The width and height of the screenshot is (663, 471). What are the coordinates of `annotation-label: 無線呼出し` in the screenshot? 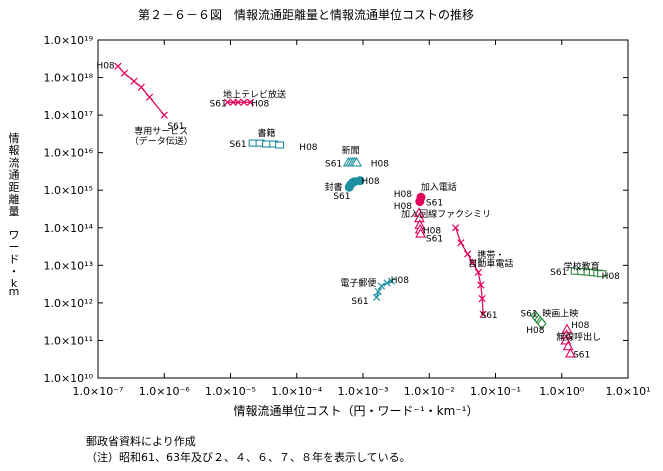 It's located at (578, 337).